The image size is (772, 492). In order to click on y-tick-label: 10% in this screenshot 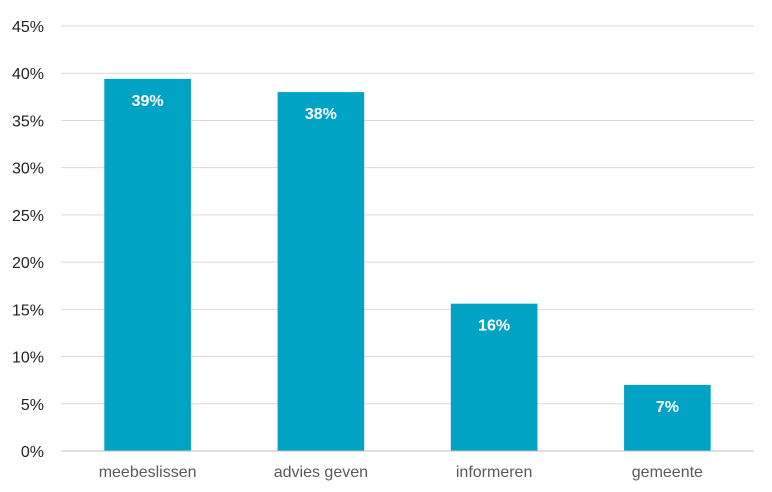, I will do `click(28, 358)`.